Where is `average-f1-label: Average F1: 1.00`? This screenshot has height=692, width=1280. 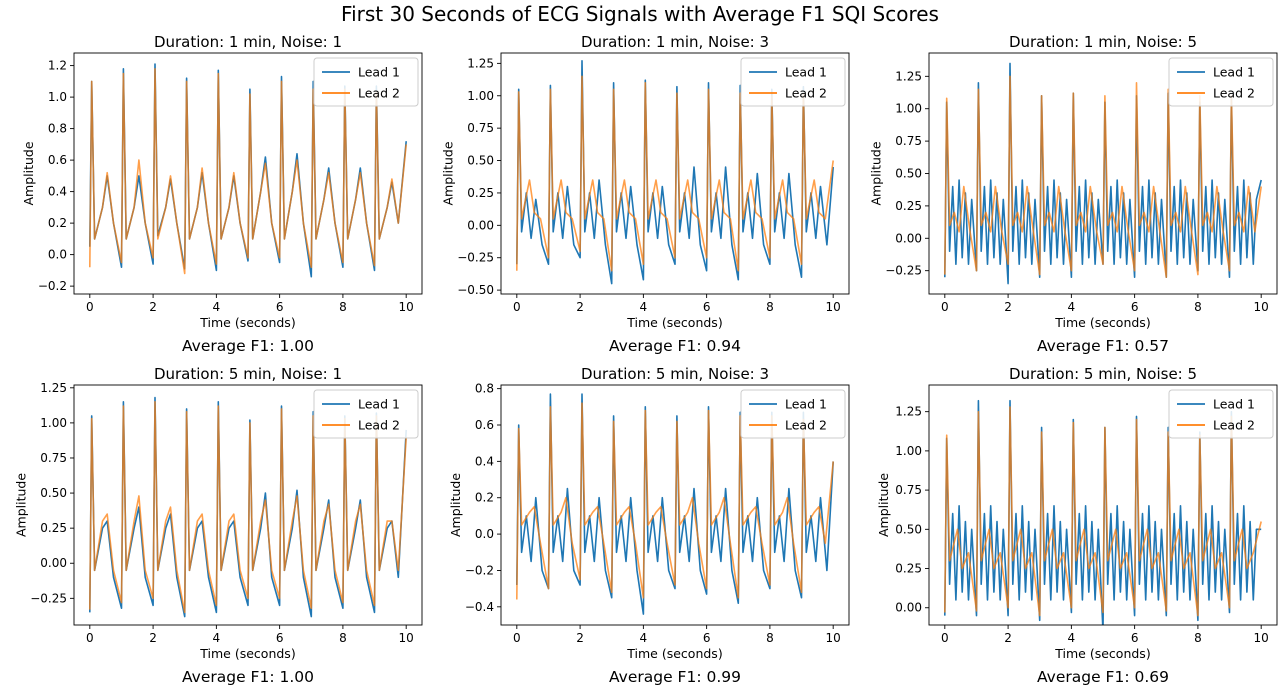
average-f1-label: Average F1: 1.00 is located at coordinates (248, 677).